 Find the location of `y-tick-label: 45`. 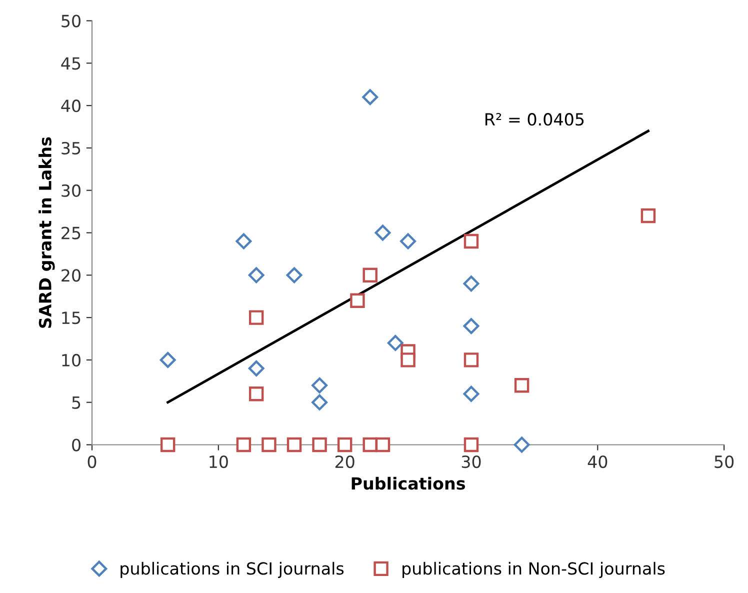

y-tick-label: 45 is located at coordinates (70, 63).